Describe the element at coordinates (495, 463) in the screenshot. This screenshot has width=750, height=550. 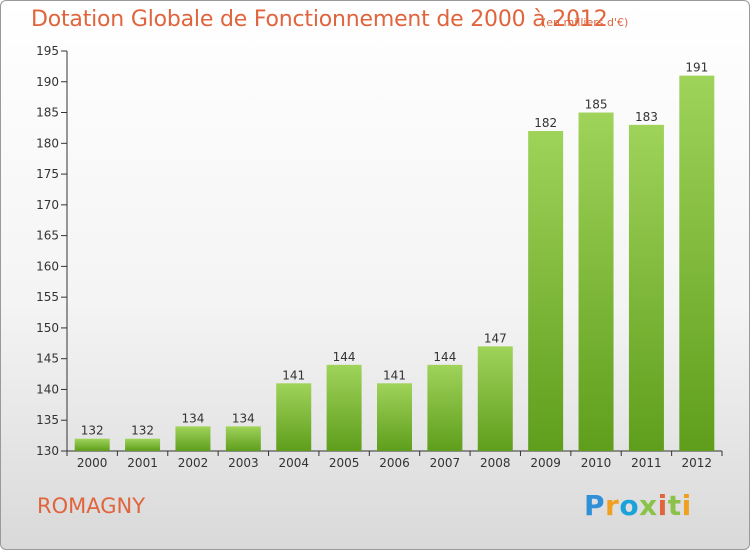
I see `x-tick-label: 2008` at that location.